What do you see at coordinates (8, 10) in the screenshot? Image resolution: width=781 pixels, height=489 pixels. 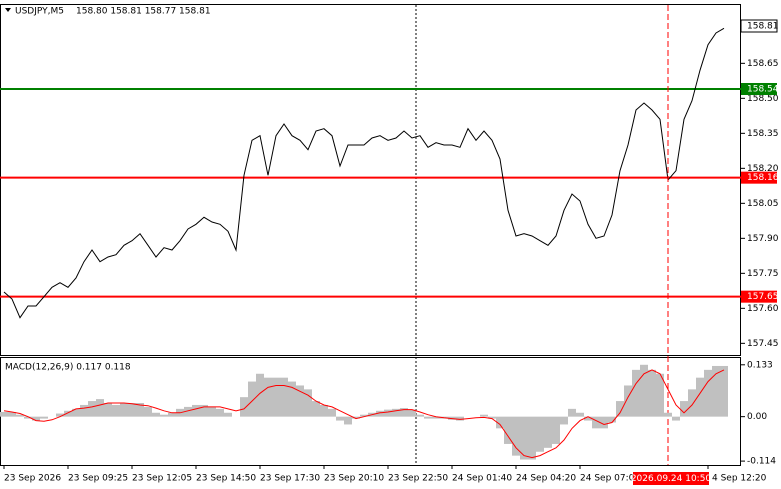 I see `menu-arrow` at bounding box center [8, 10].